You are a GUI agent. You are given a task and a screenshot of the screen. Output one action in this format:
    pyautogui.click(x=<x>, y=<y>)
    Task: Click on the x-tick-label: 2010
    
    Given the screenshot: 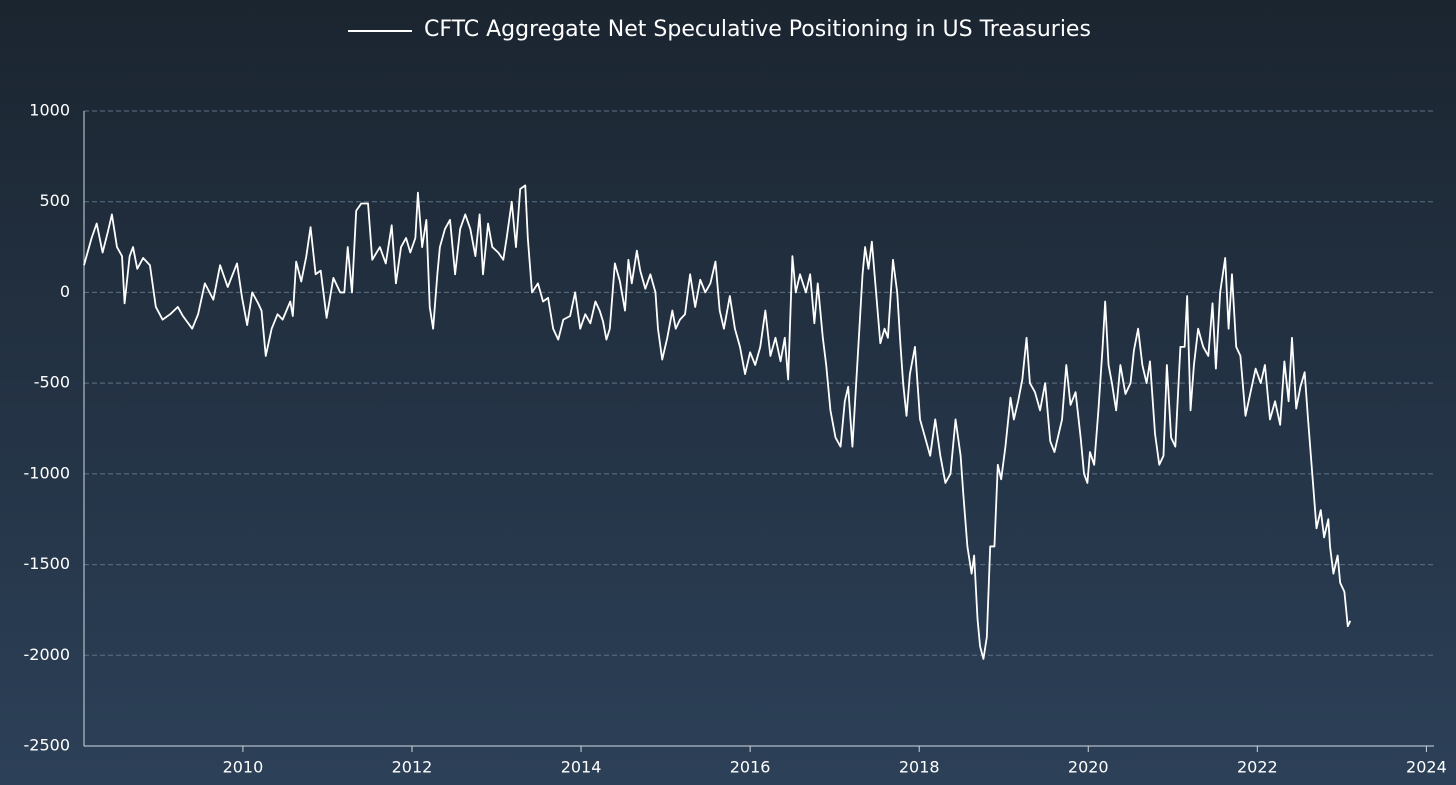 What is the action you would take?
    pyautogui.click(x=243, y=767)
    